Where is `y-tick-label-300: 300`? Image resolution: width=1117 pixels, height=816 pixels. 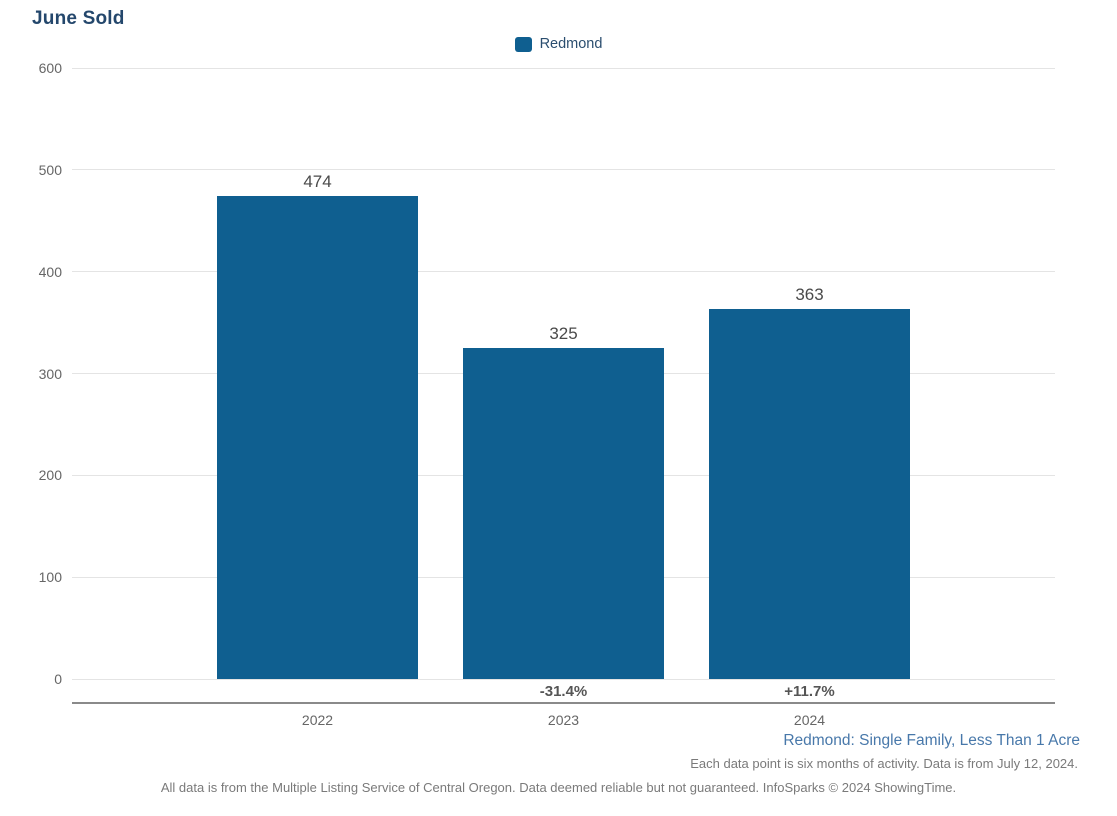
y-tick-label-300: 300 is located at coordinates (50, 373).